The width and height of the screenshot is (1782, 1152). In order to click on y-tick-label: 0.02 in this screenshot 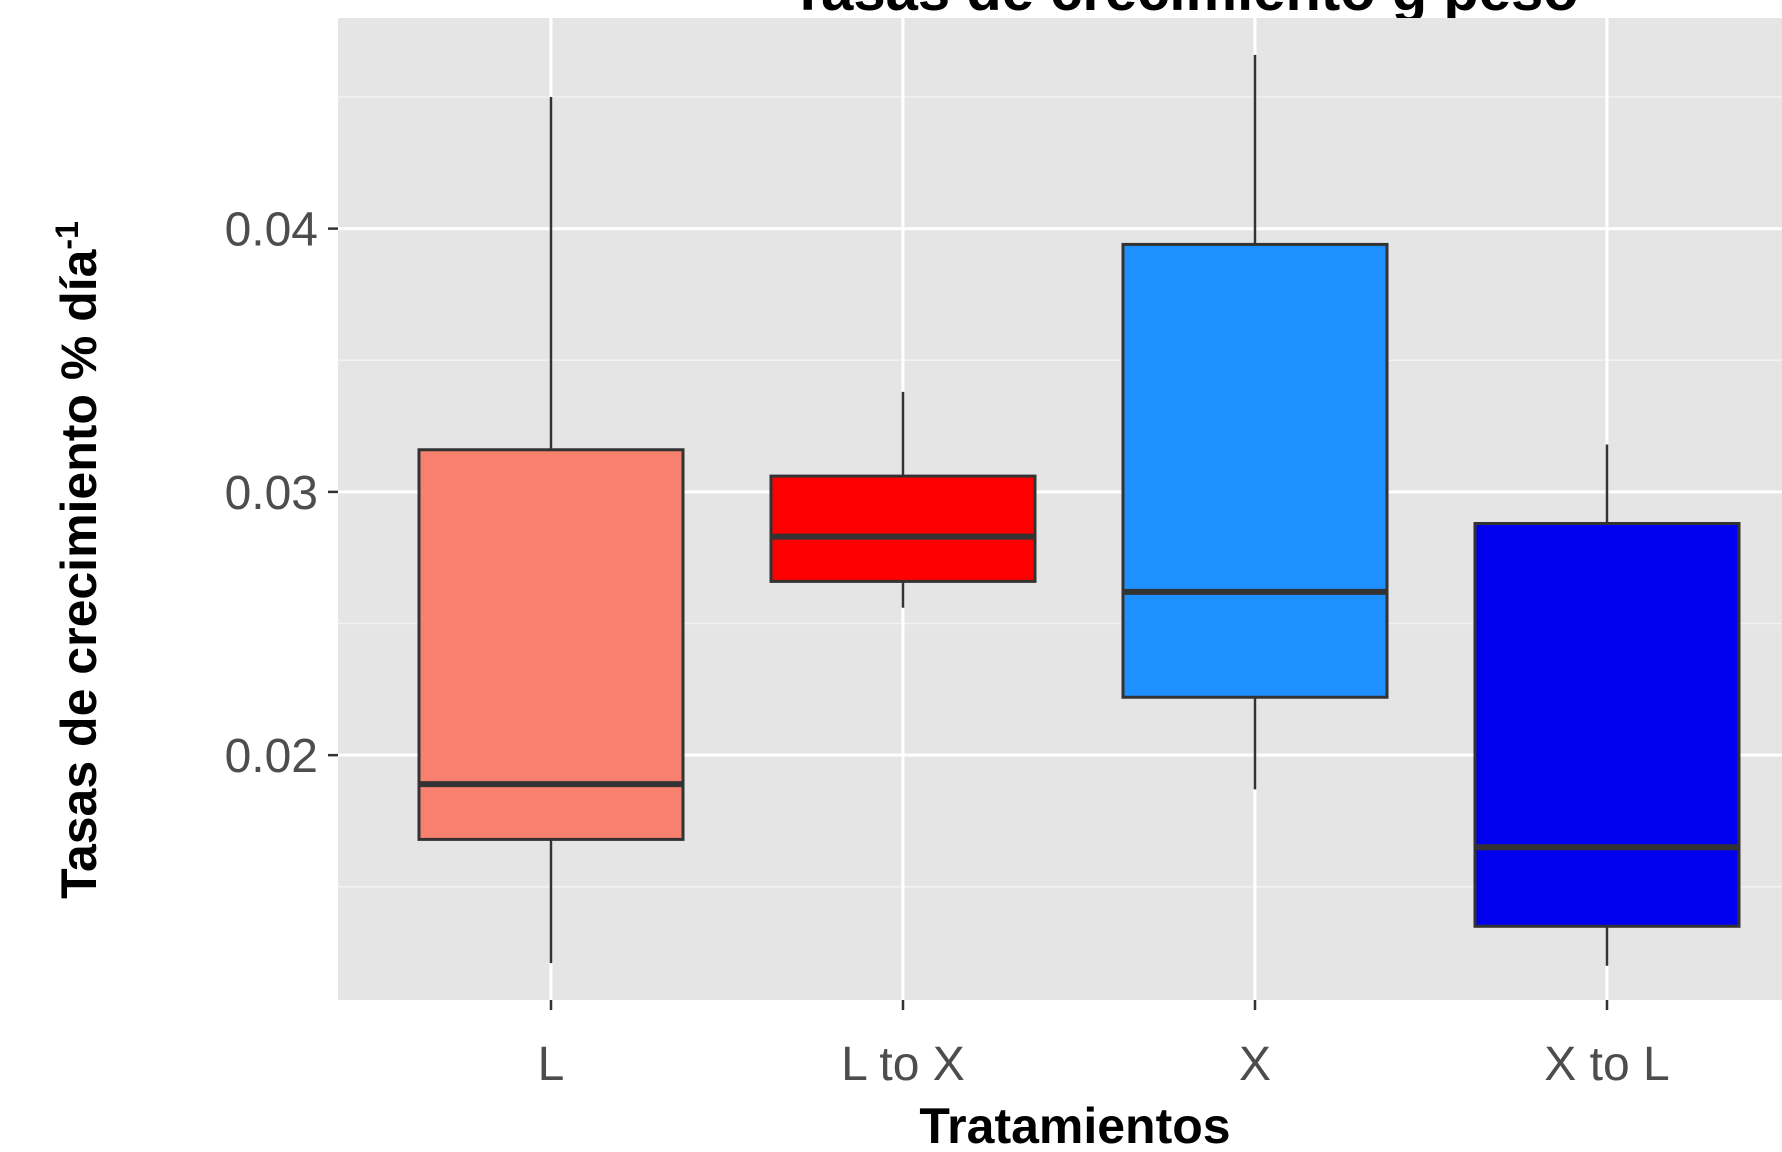, I will do `click(271, 756)`.